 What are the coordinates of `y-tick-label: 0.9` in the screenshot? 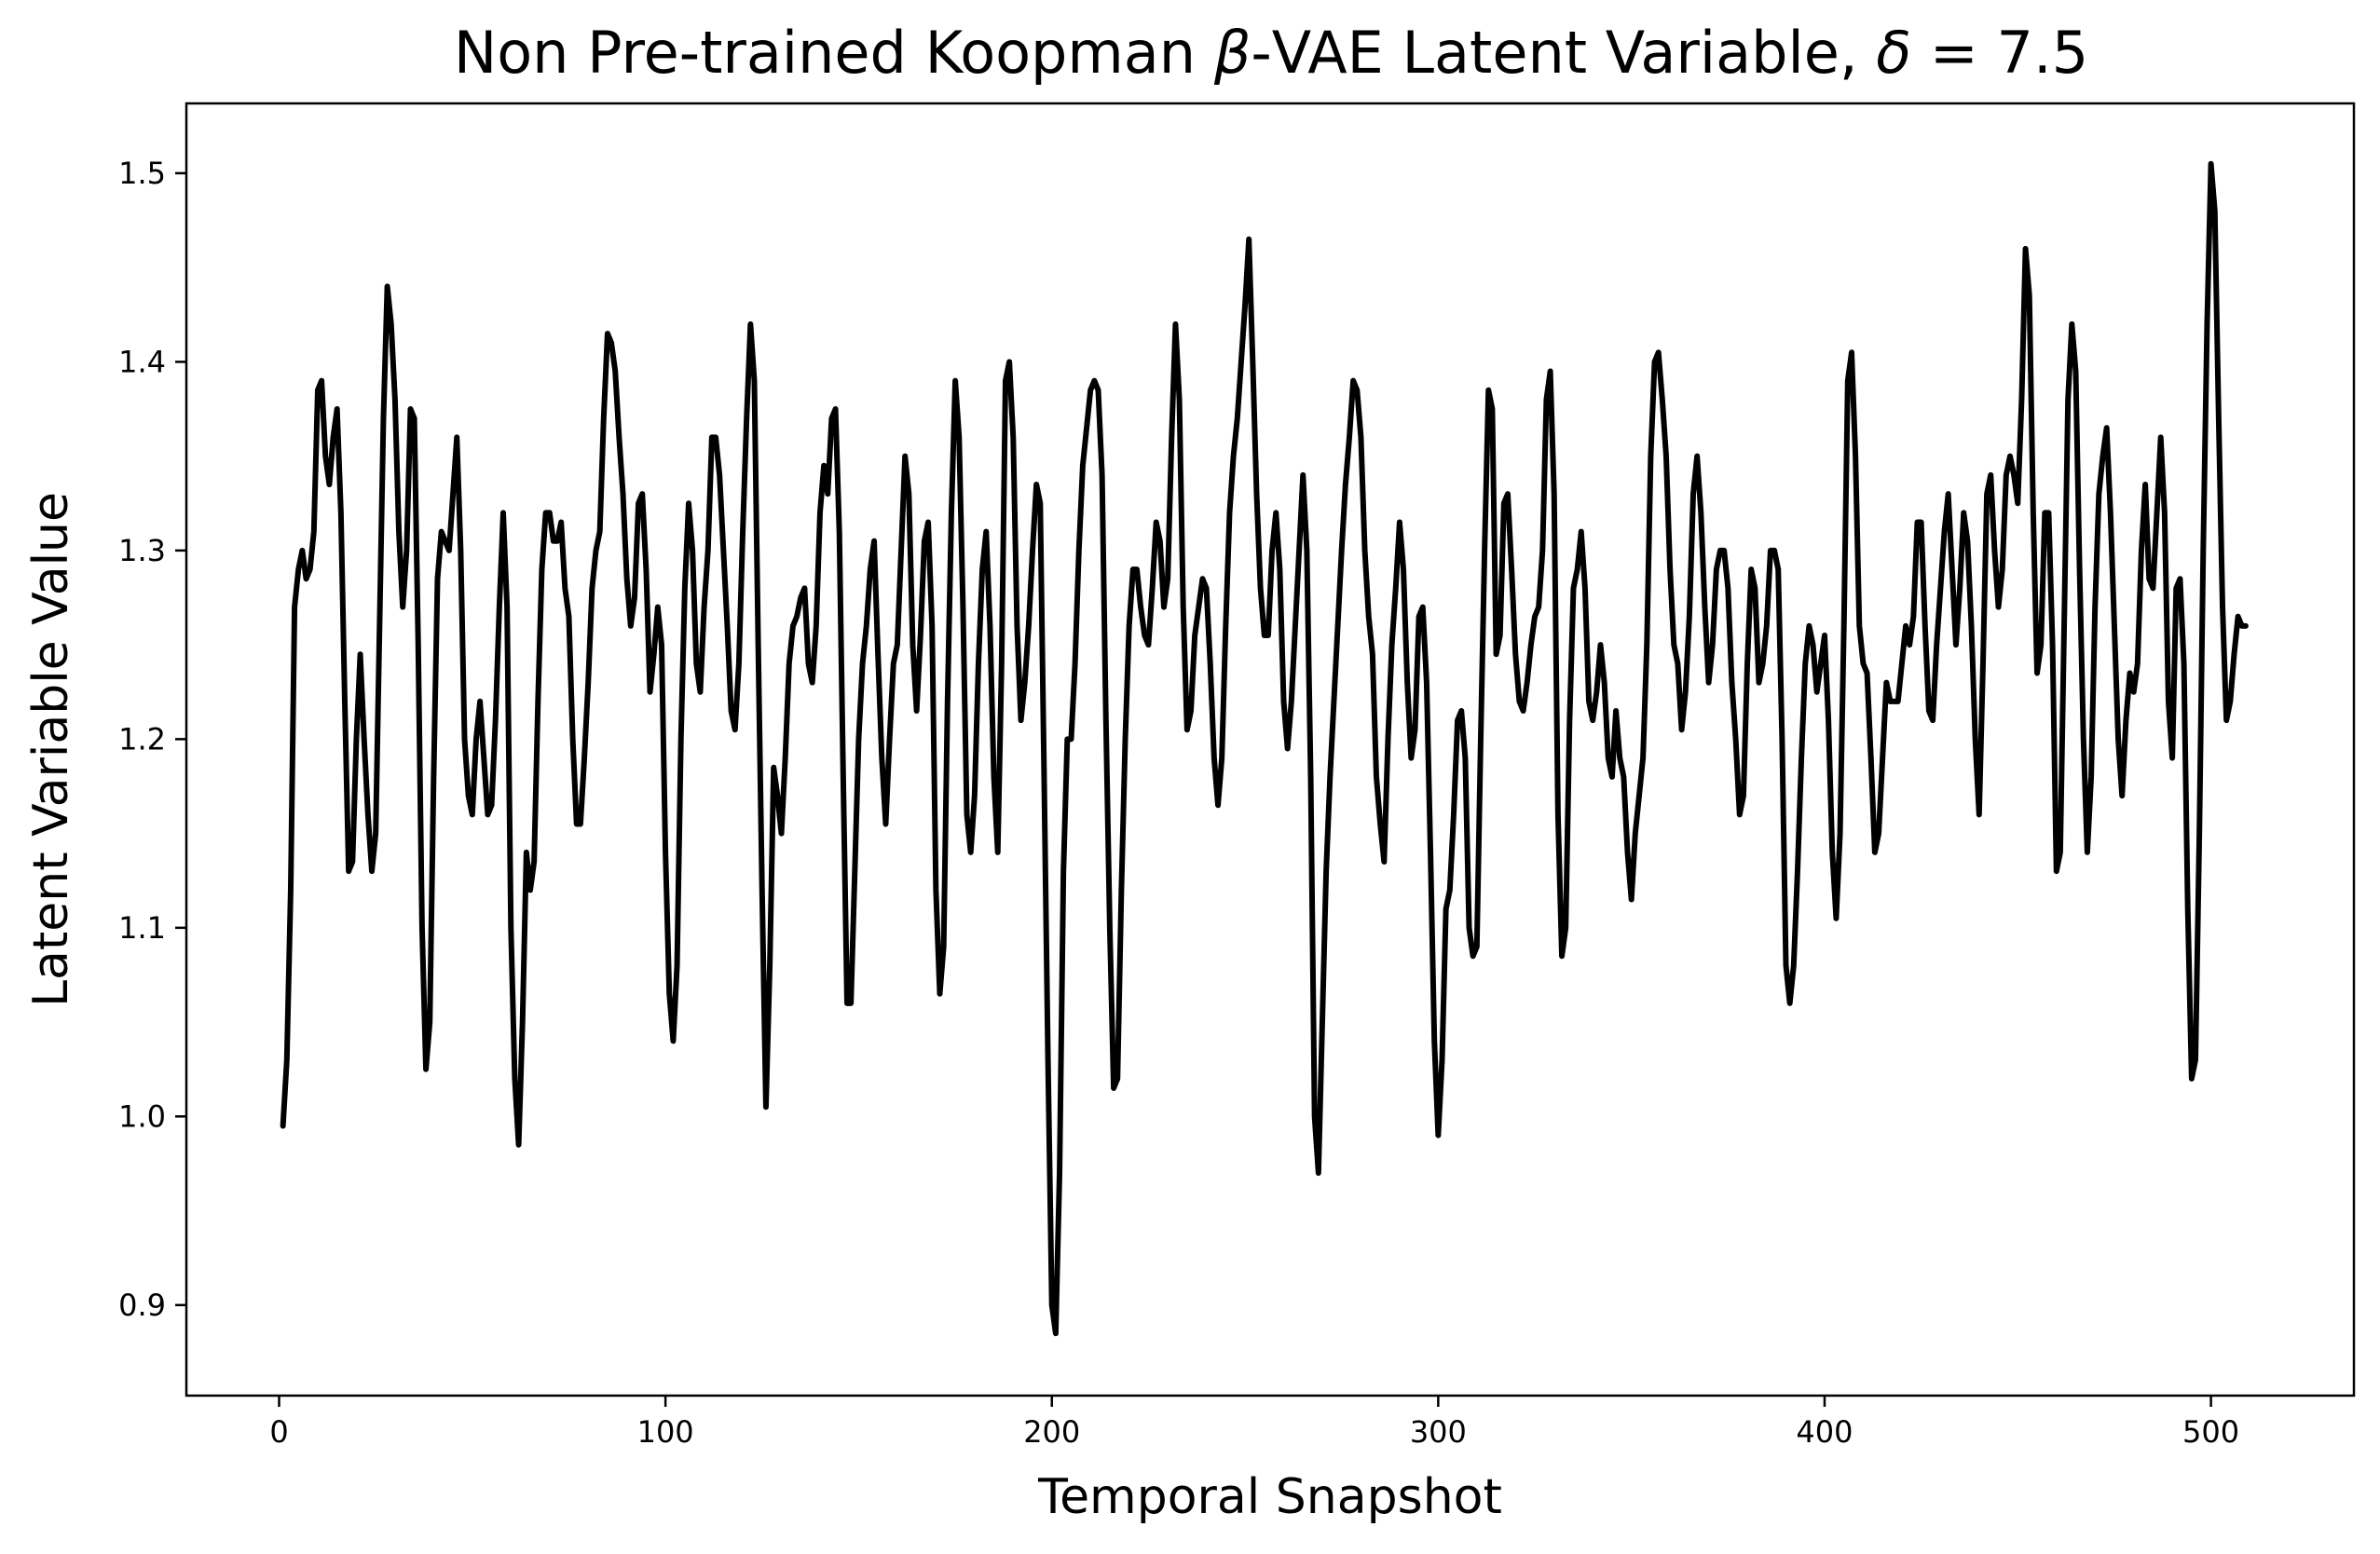 It's located at (142, 1306).